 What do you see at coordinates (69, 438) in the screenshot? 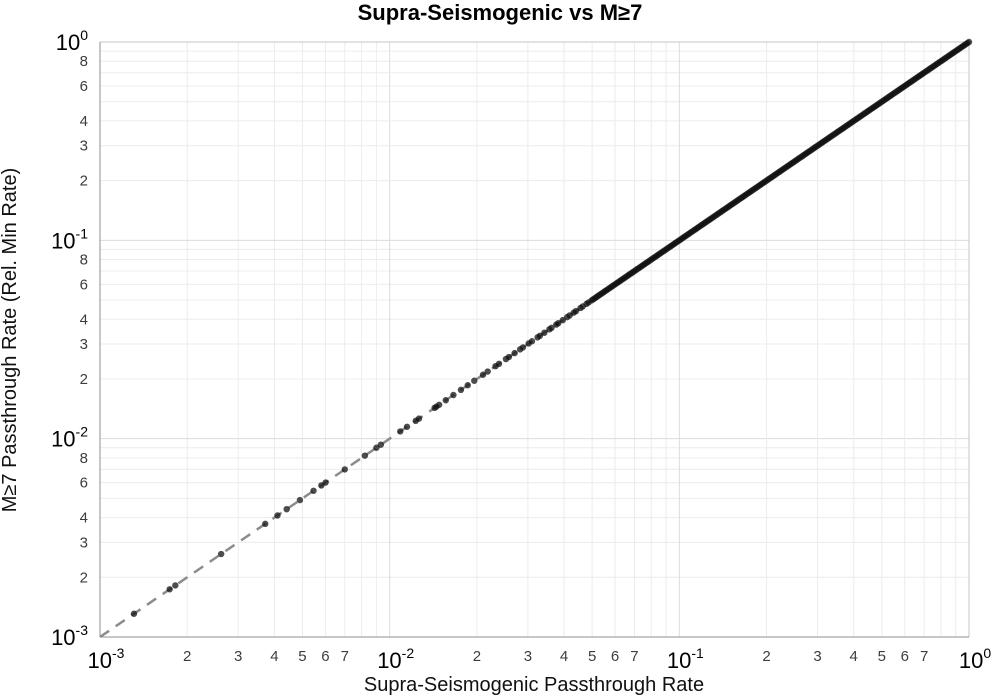
I see `y-tick-label: 10⁻²` at bounding box center [69, 438].